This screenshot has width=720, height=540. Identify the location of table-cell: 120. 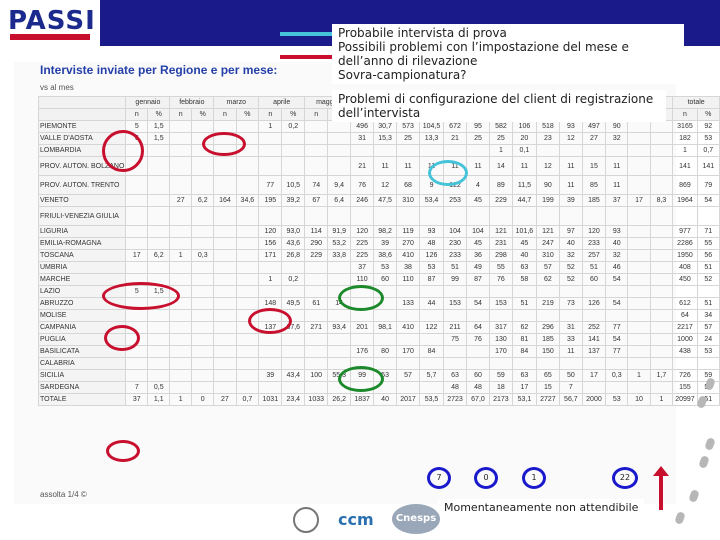
(270, 231).